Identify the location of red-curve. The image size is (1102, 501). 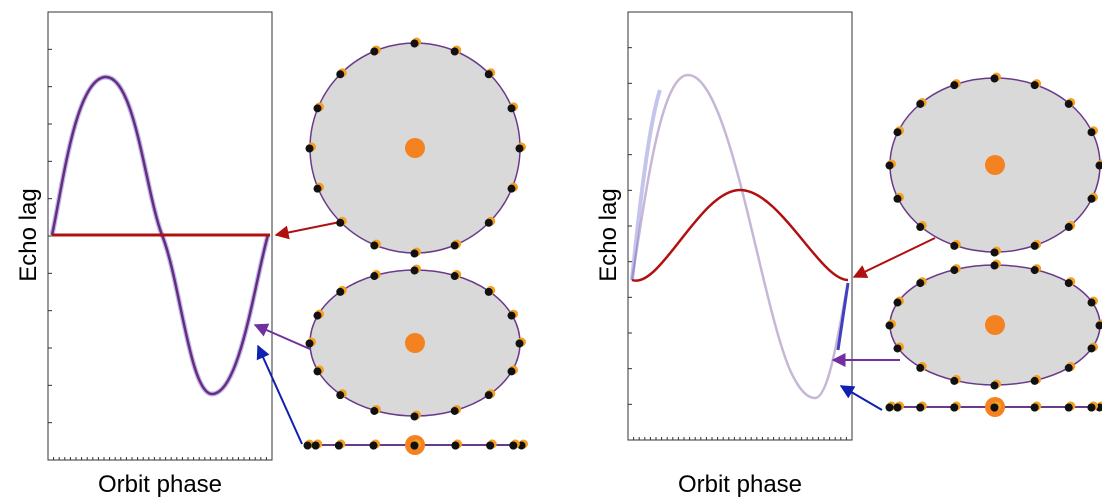
(740, 235).